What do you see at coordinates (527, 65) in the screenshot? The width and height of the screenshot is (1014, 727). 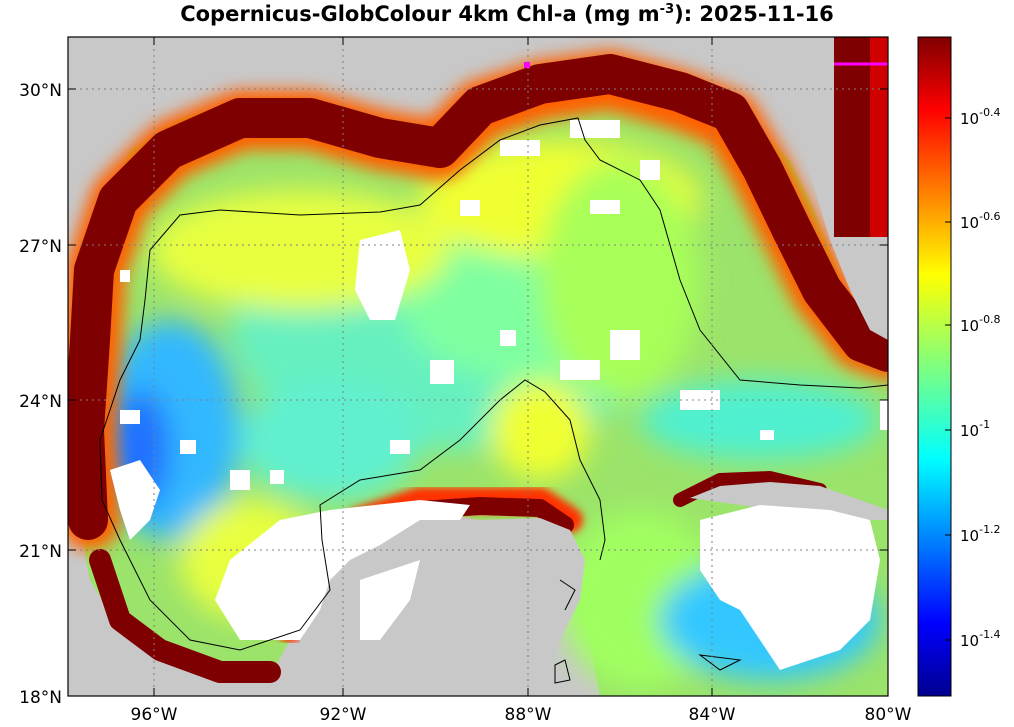 I see `magenta-marker-dot` at bounding box center [527, 65].